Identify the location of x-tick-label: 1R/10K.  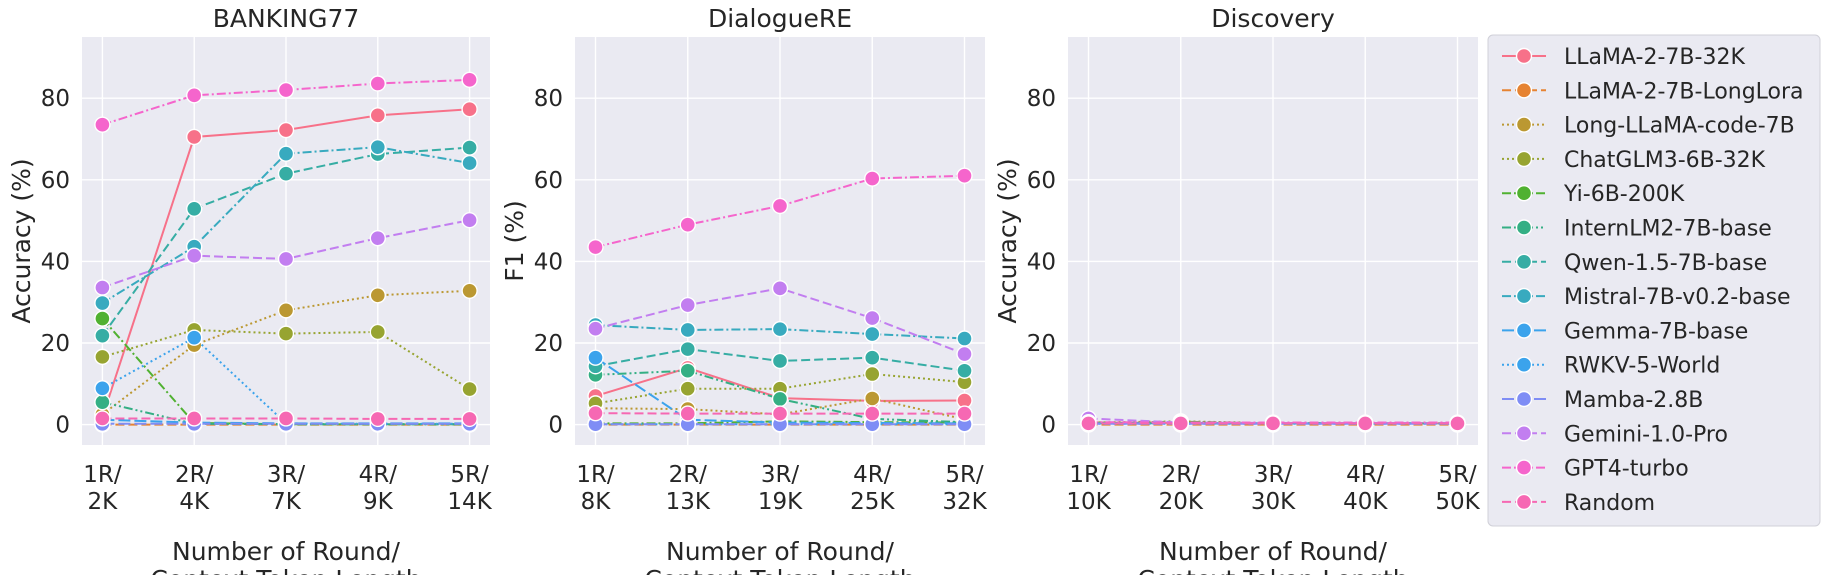
(1088, 488).